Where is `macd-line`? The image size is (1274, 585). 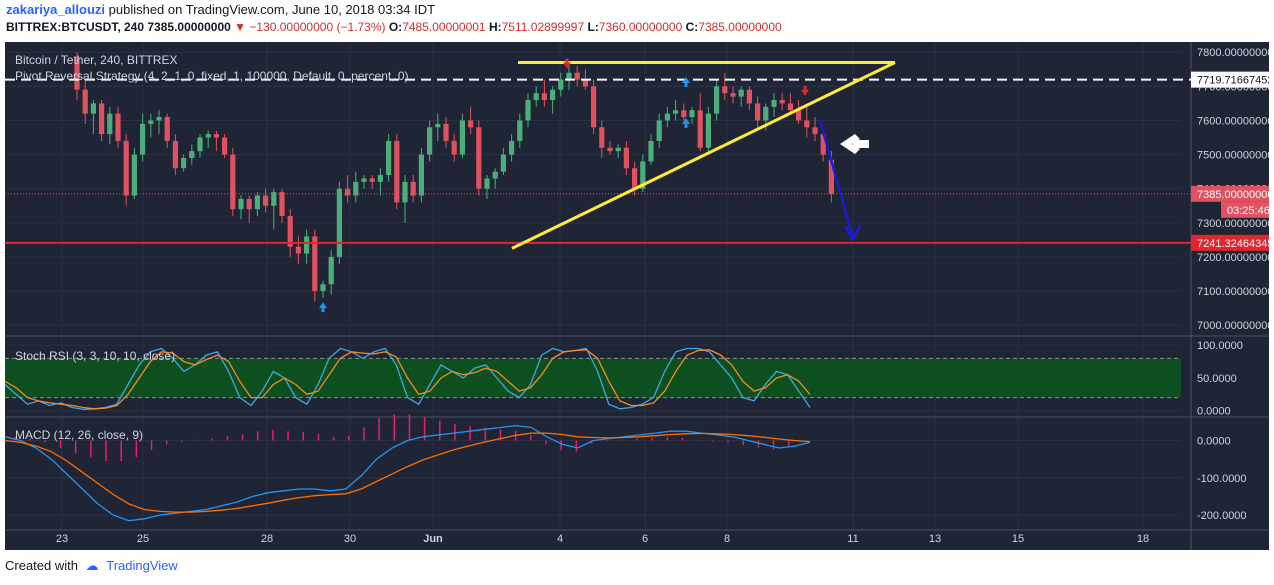
macd-line is located at coordinates (407, 473).